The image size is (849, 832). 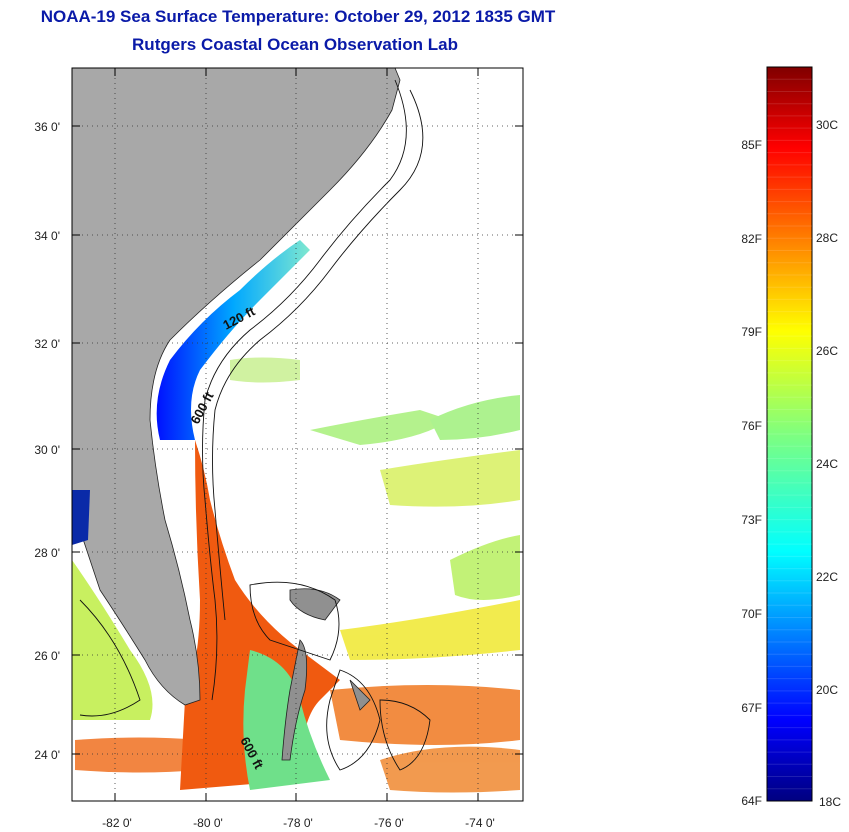 I want to click on lat-label: 36 0', so click(x=47, y=127).